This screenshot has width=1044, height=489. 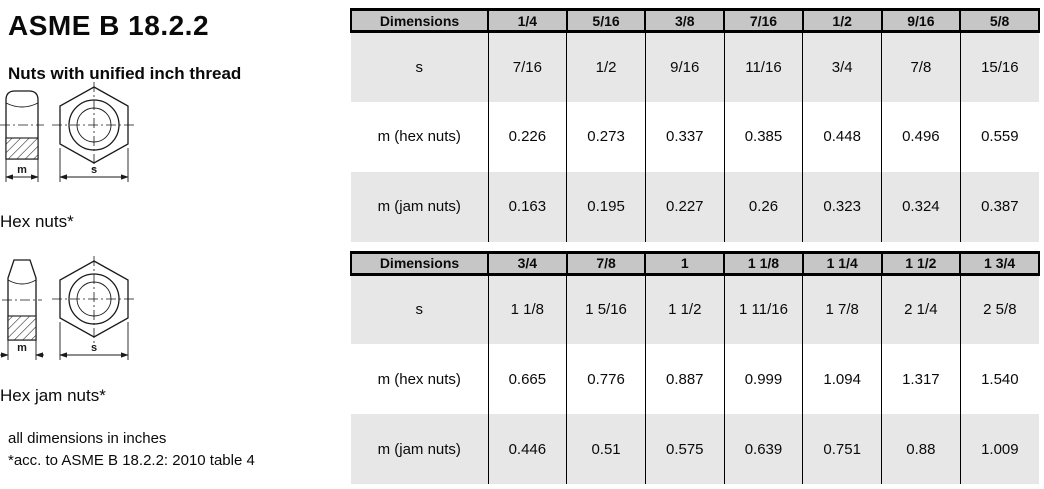 I want to click on value-cell: 0.226, so click(x=527, y=136).